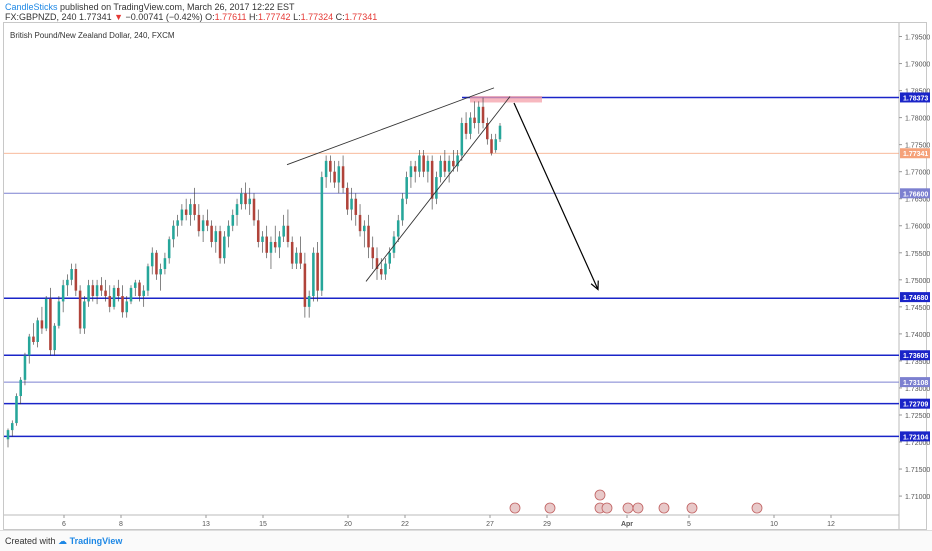 The image size is (932, 551). Describe the element at coordinates (774, 524) in the screenshot. I see `x-tick-label: 10` at that location.